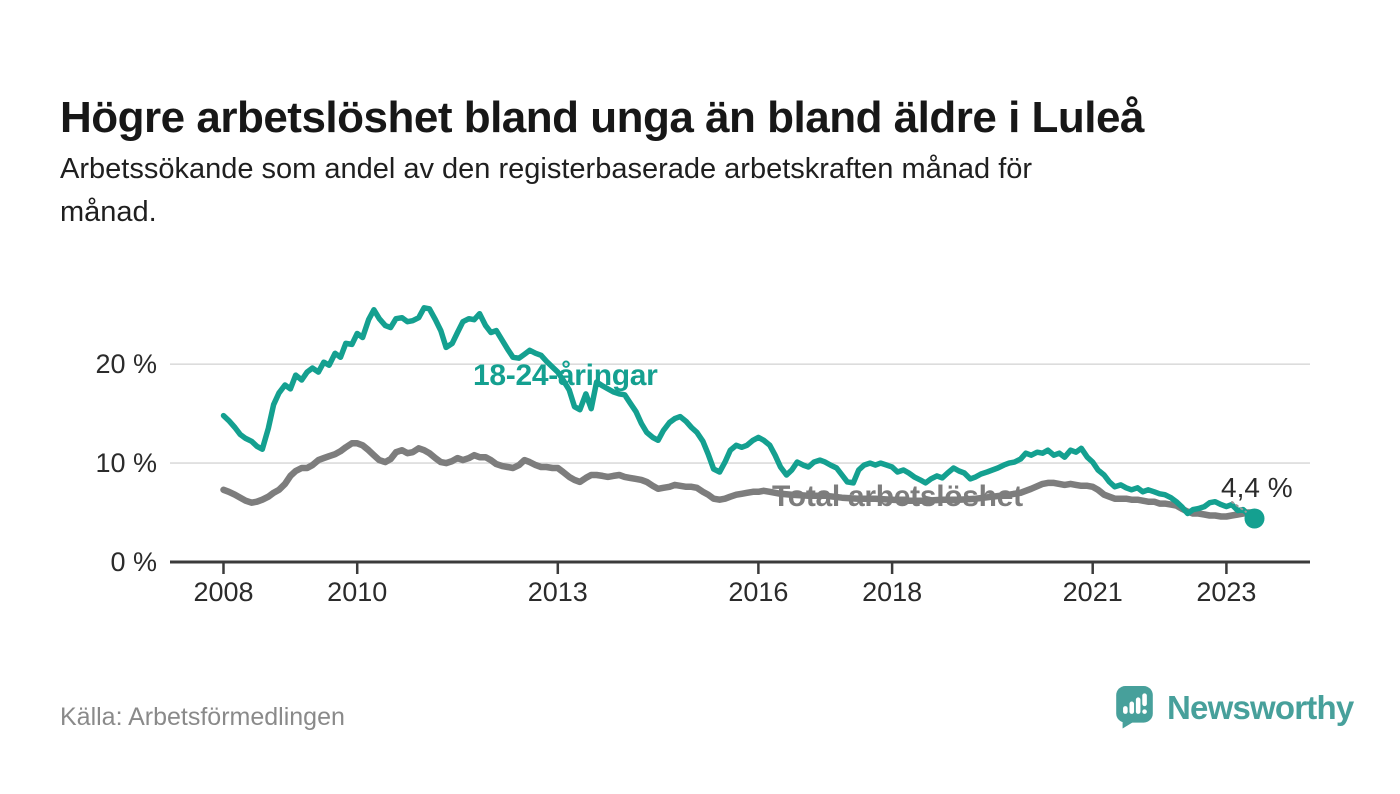 The width and height of the screenshot is (1400, 794). I want to click on x-tick-label: 2008, so click(223, 592).